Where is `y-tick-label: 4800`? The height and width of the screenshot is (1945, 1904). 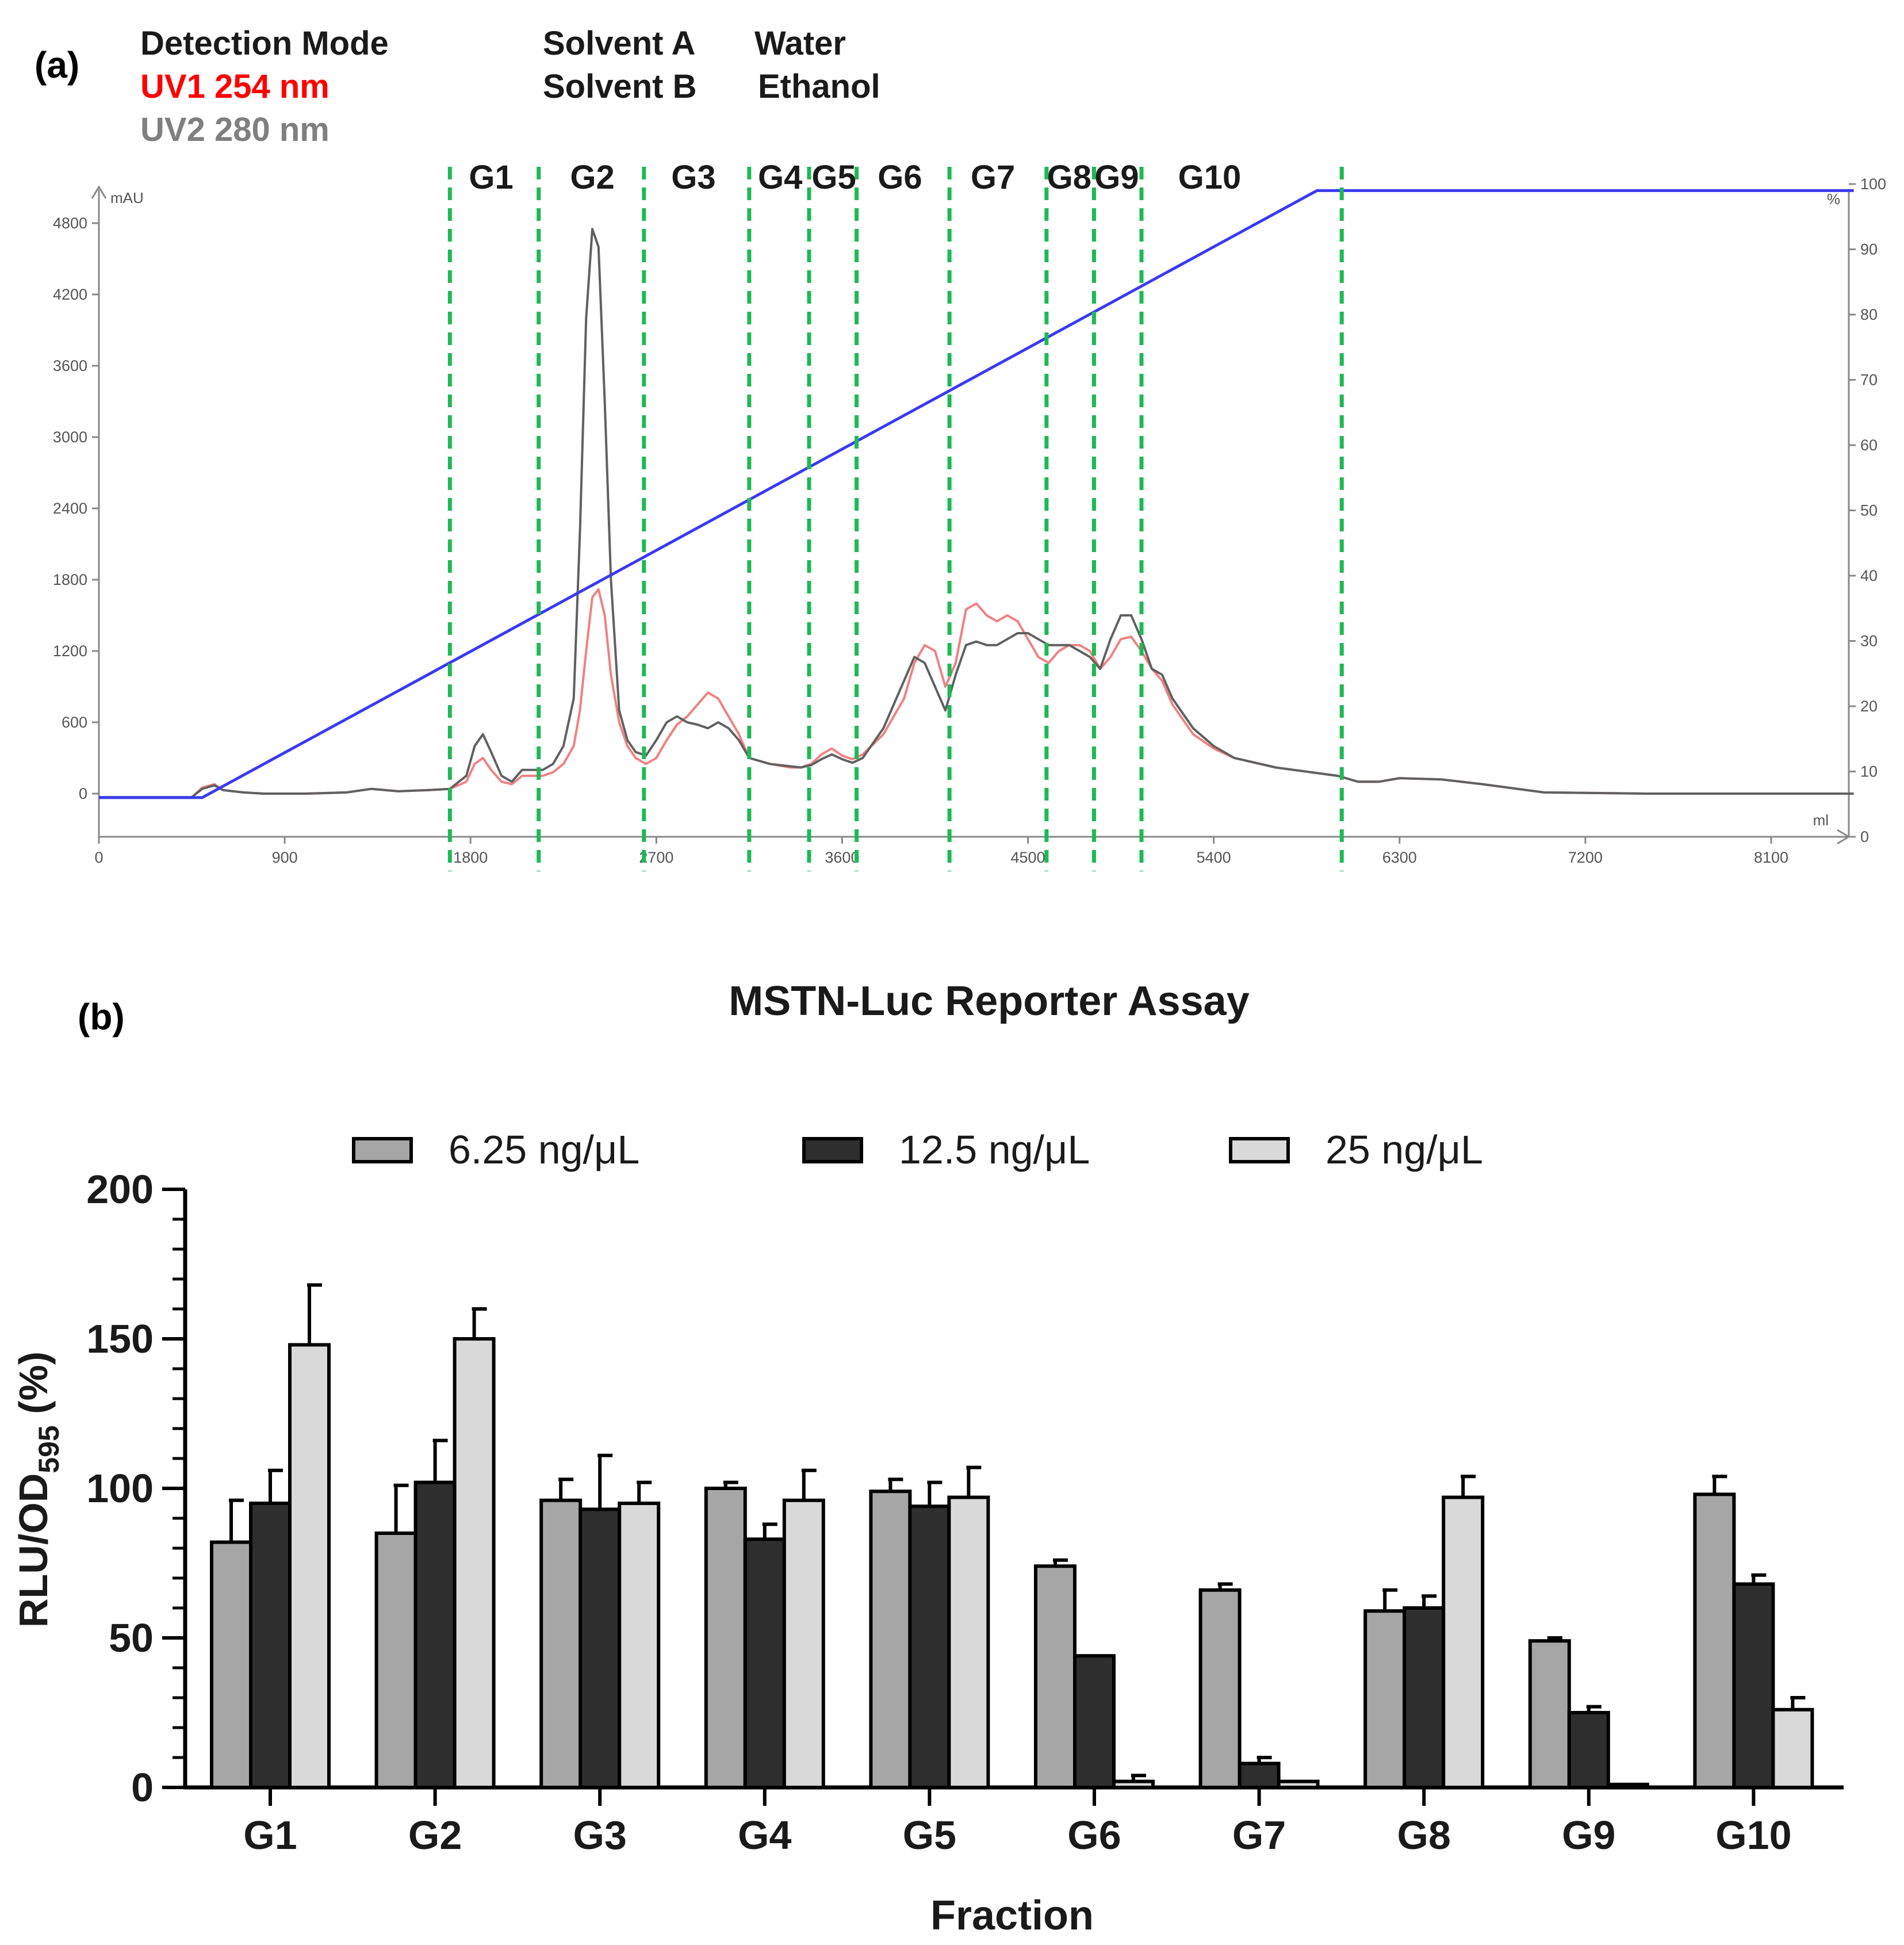 y-tick-label: 4800 is located at coordinates (70, 223).